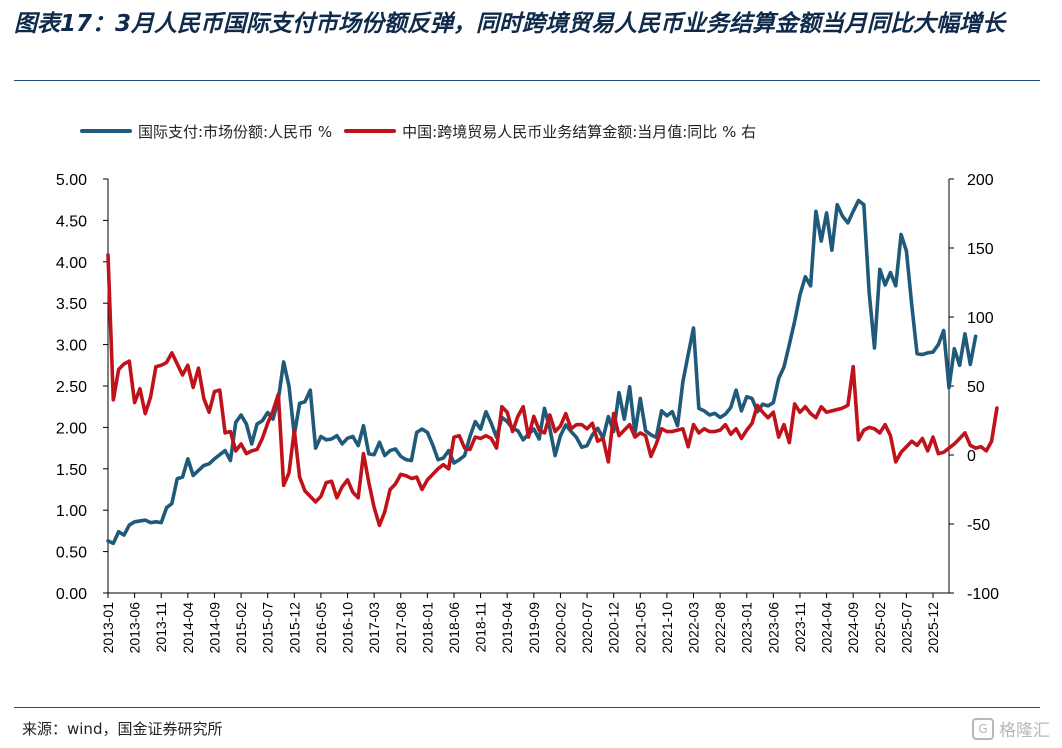 The image size is (1062, 748). Describe the element at coordinates (294, 628) in the screenshot. I see `x-tick-label: 2015-12` at that location.